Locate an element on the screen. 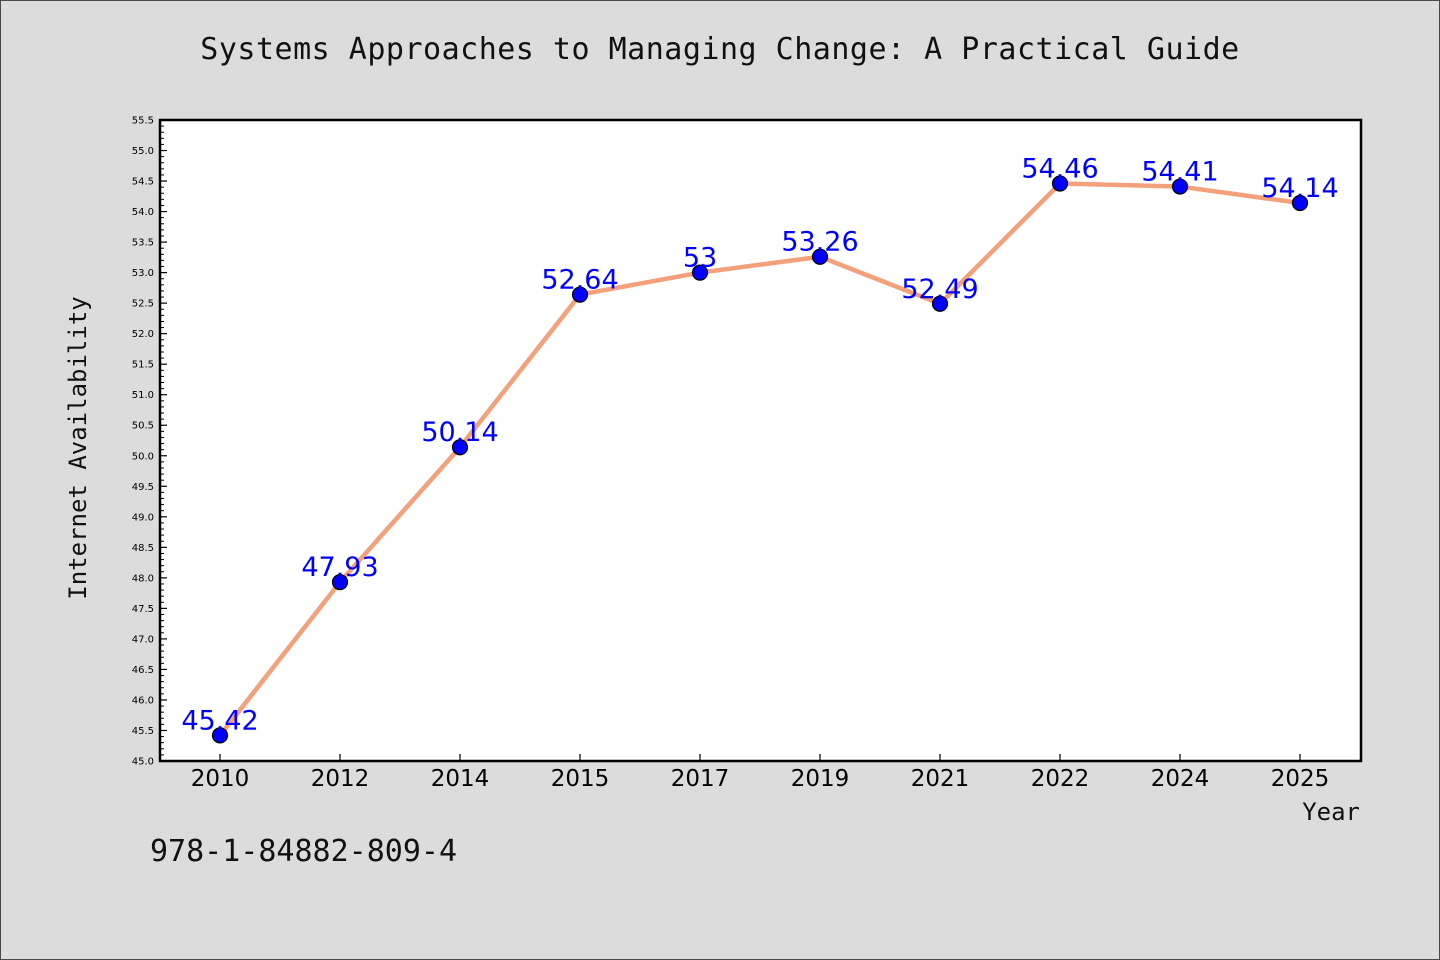 This screenshot has width=1440, height=960. data-label: 45.42 is located at coordinates (219, 720).